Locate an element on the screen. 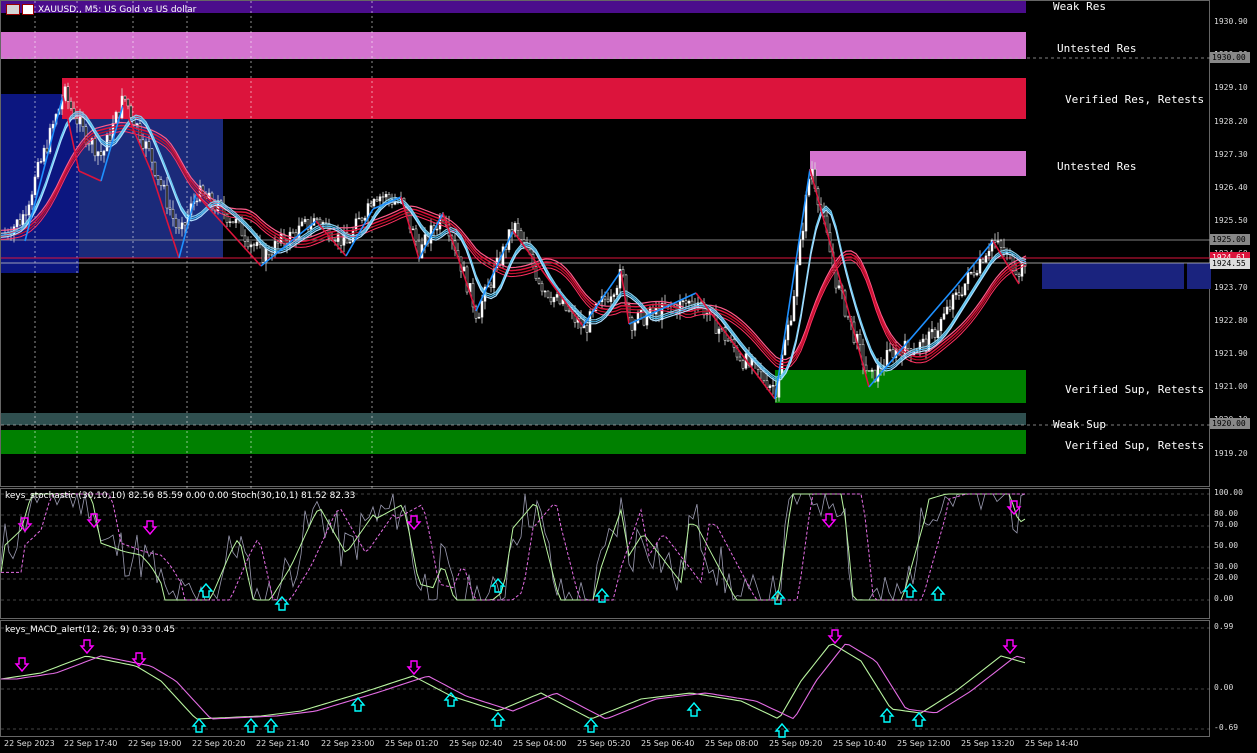  chart-window-icon is located at coordinates (13, 9).